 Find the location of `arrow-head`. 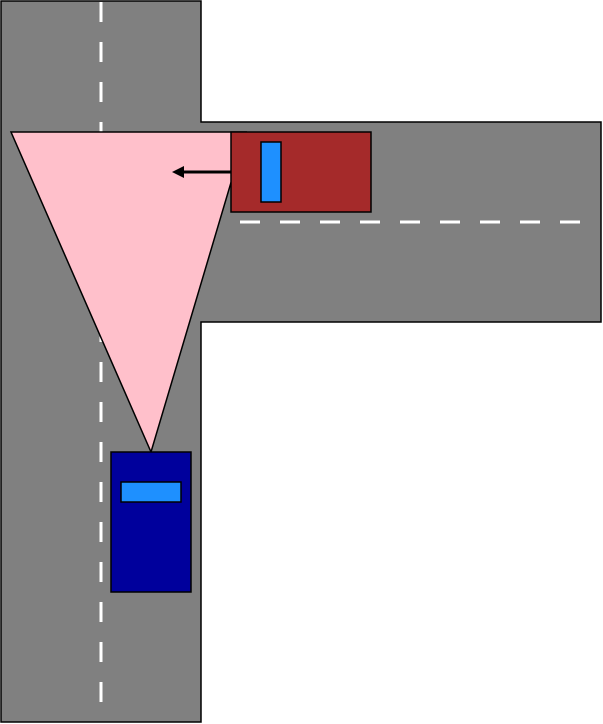

arrow-head is located at coordinates (178, 172).